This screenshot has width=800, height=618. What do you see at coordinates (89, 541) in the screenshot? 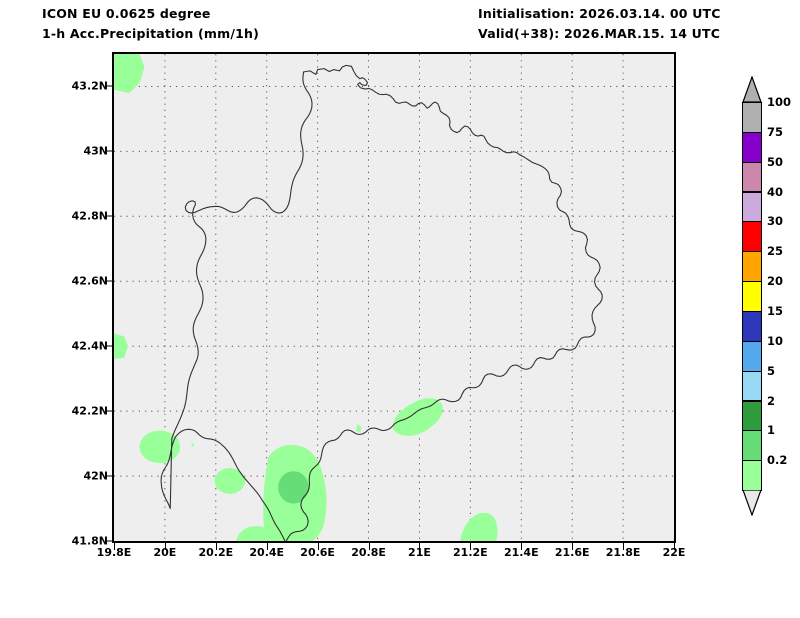
I see `latitude-tick-label: 41.8N` at bounding box center [89, 541].